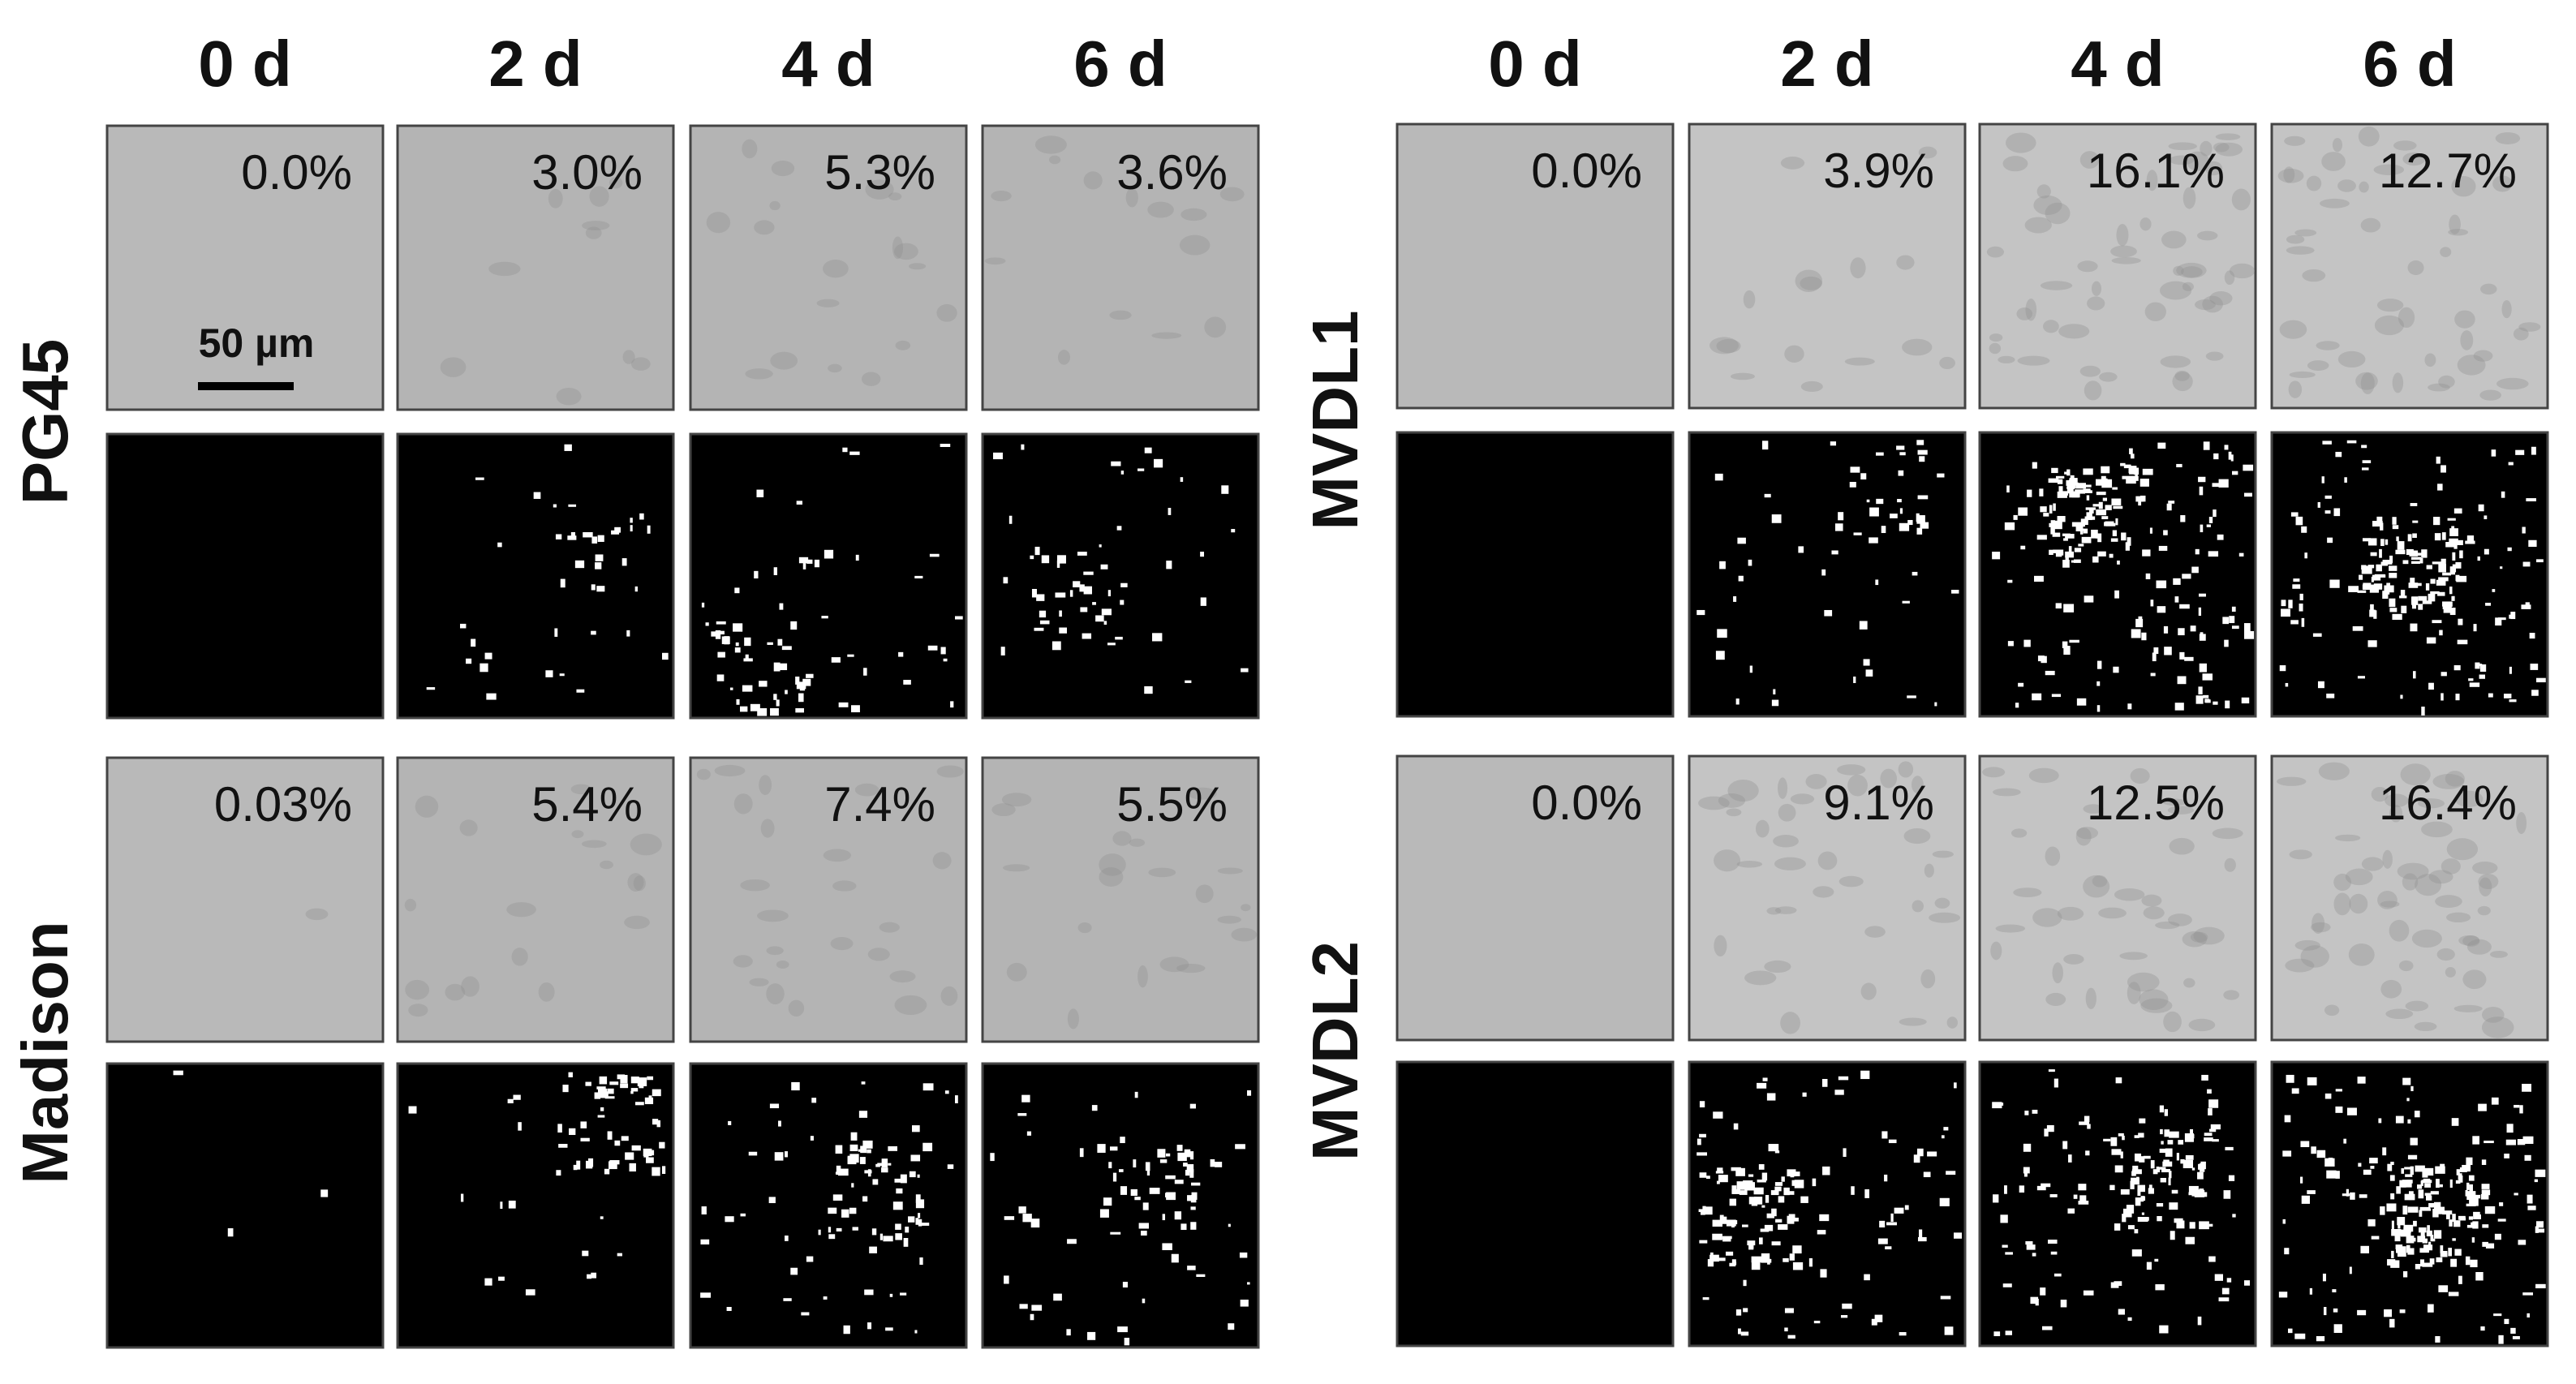  Describe the element at coordinates (2410, 64) in the screenshot. I see `column-header: 6 d` at that location.